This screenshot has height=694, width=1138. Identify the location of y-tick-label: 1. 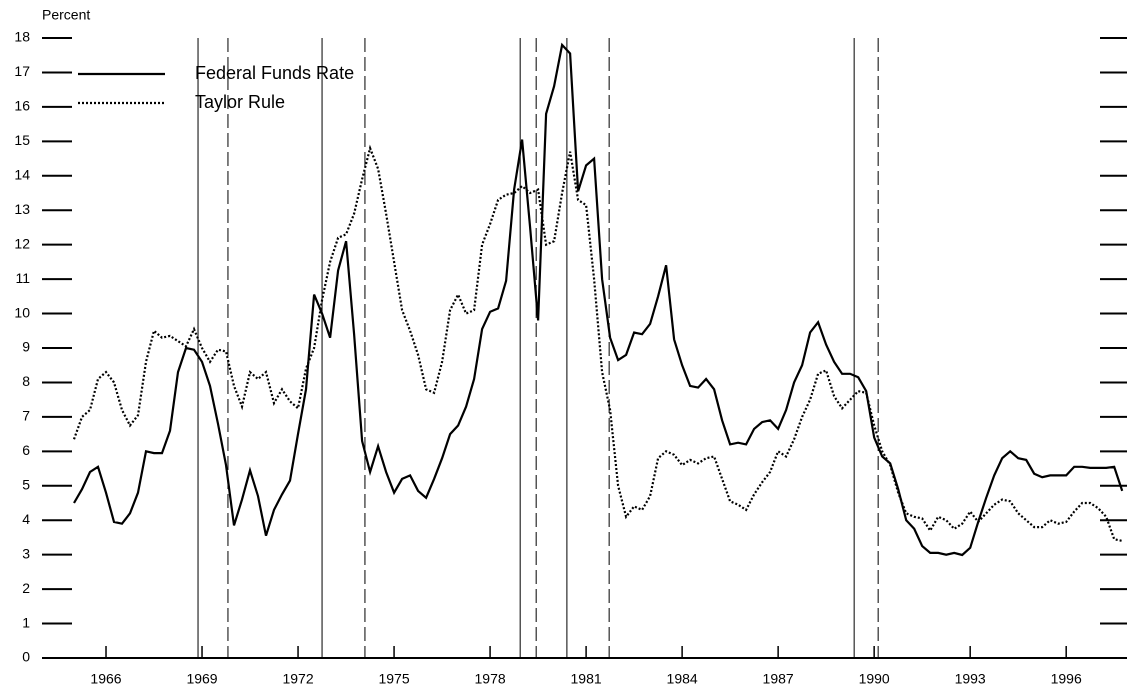
(26, 622).